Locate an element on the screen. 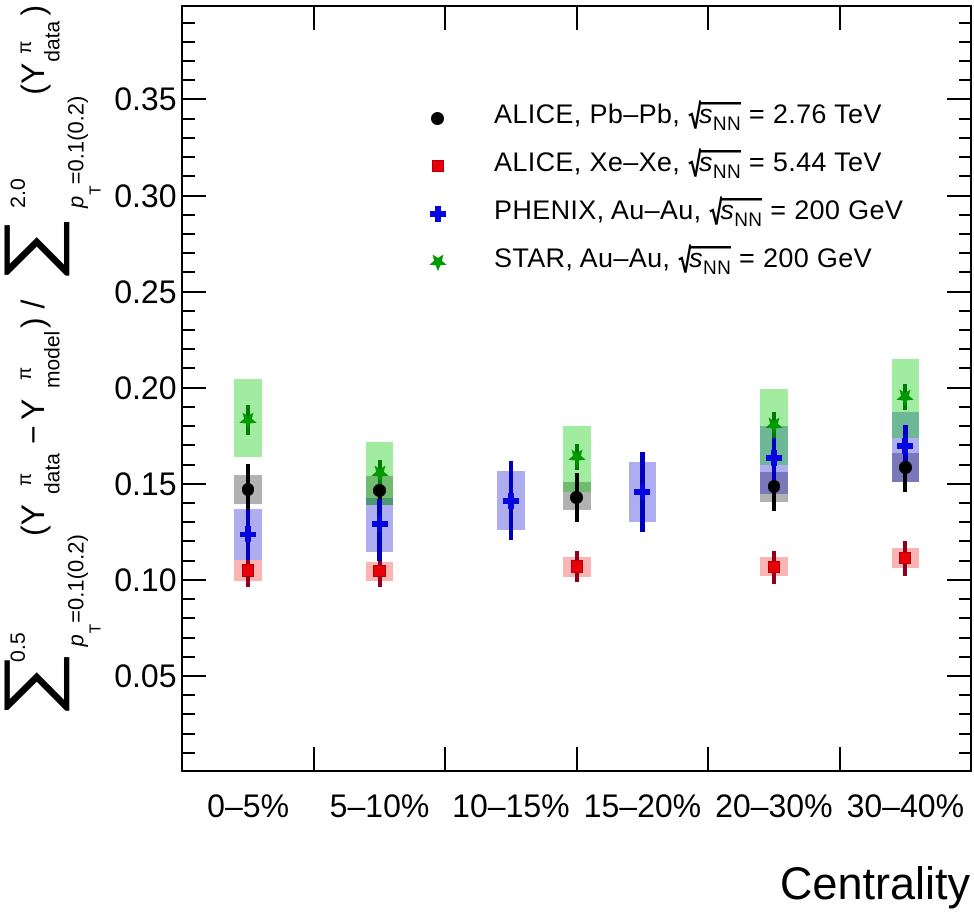 This screenshot has width=974, height=918. svg-text: 0.5 is located at coordinates (18, 647).